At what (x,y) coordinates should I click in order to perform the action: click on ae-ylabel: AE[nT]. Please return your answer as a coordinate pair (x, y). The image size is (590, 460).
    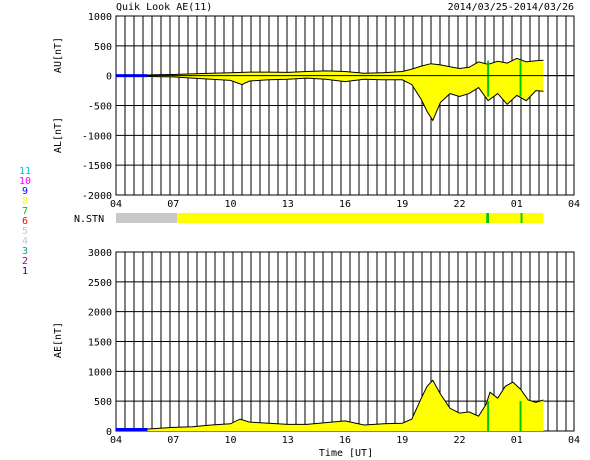
    Looking at the image, I should click on (58, 340).